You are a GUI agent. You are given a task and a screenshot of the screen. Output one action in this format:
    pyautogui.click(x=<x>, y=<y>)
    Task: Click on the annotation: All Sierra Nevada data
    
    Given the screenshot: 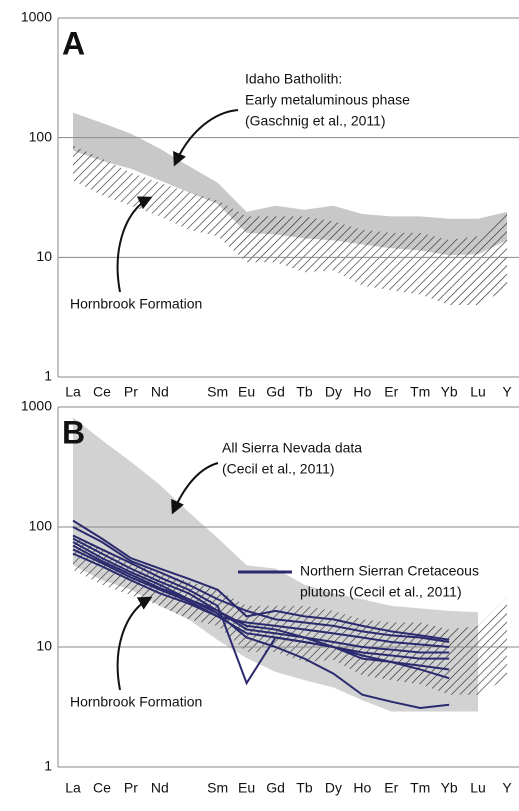 What is the action you would take?
    pyautogui.click(x=292, y=448)
    